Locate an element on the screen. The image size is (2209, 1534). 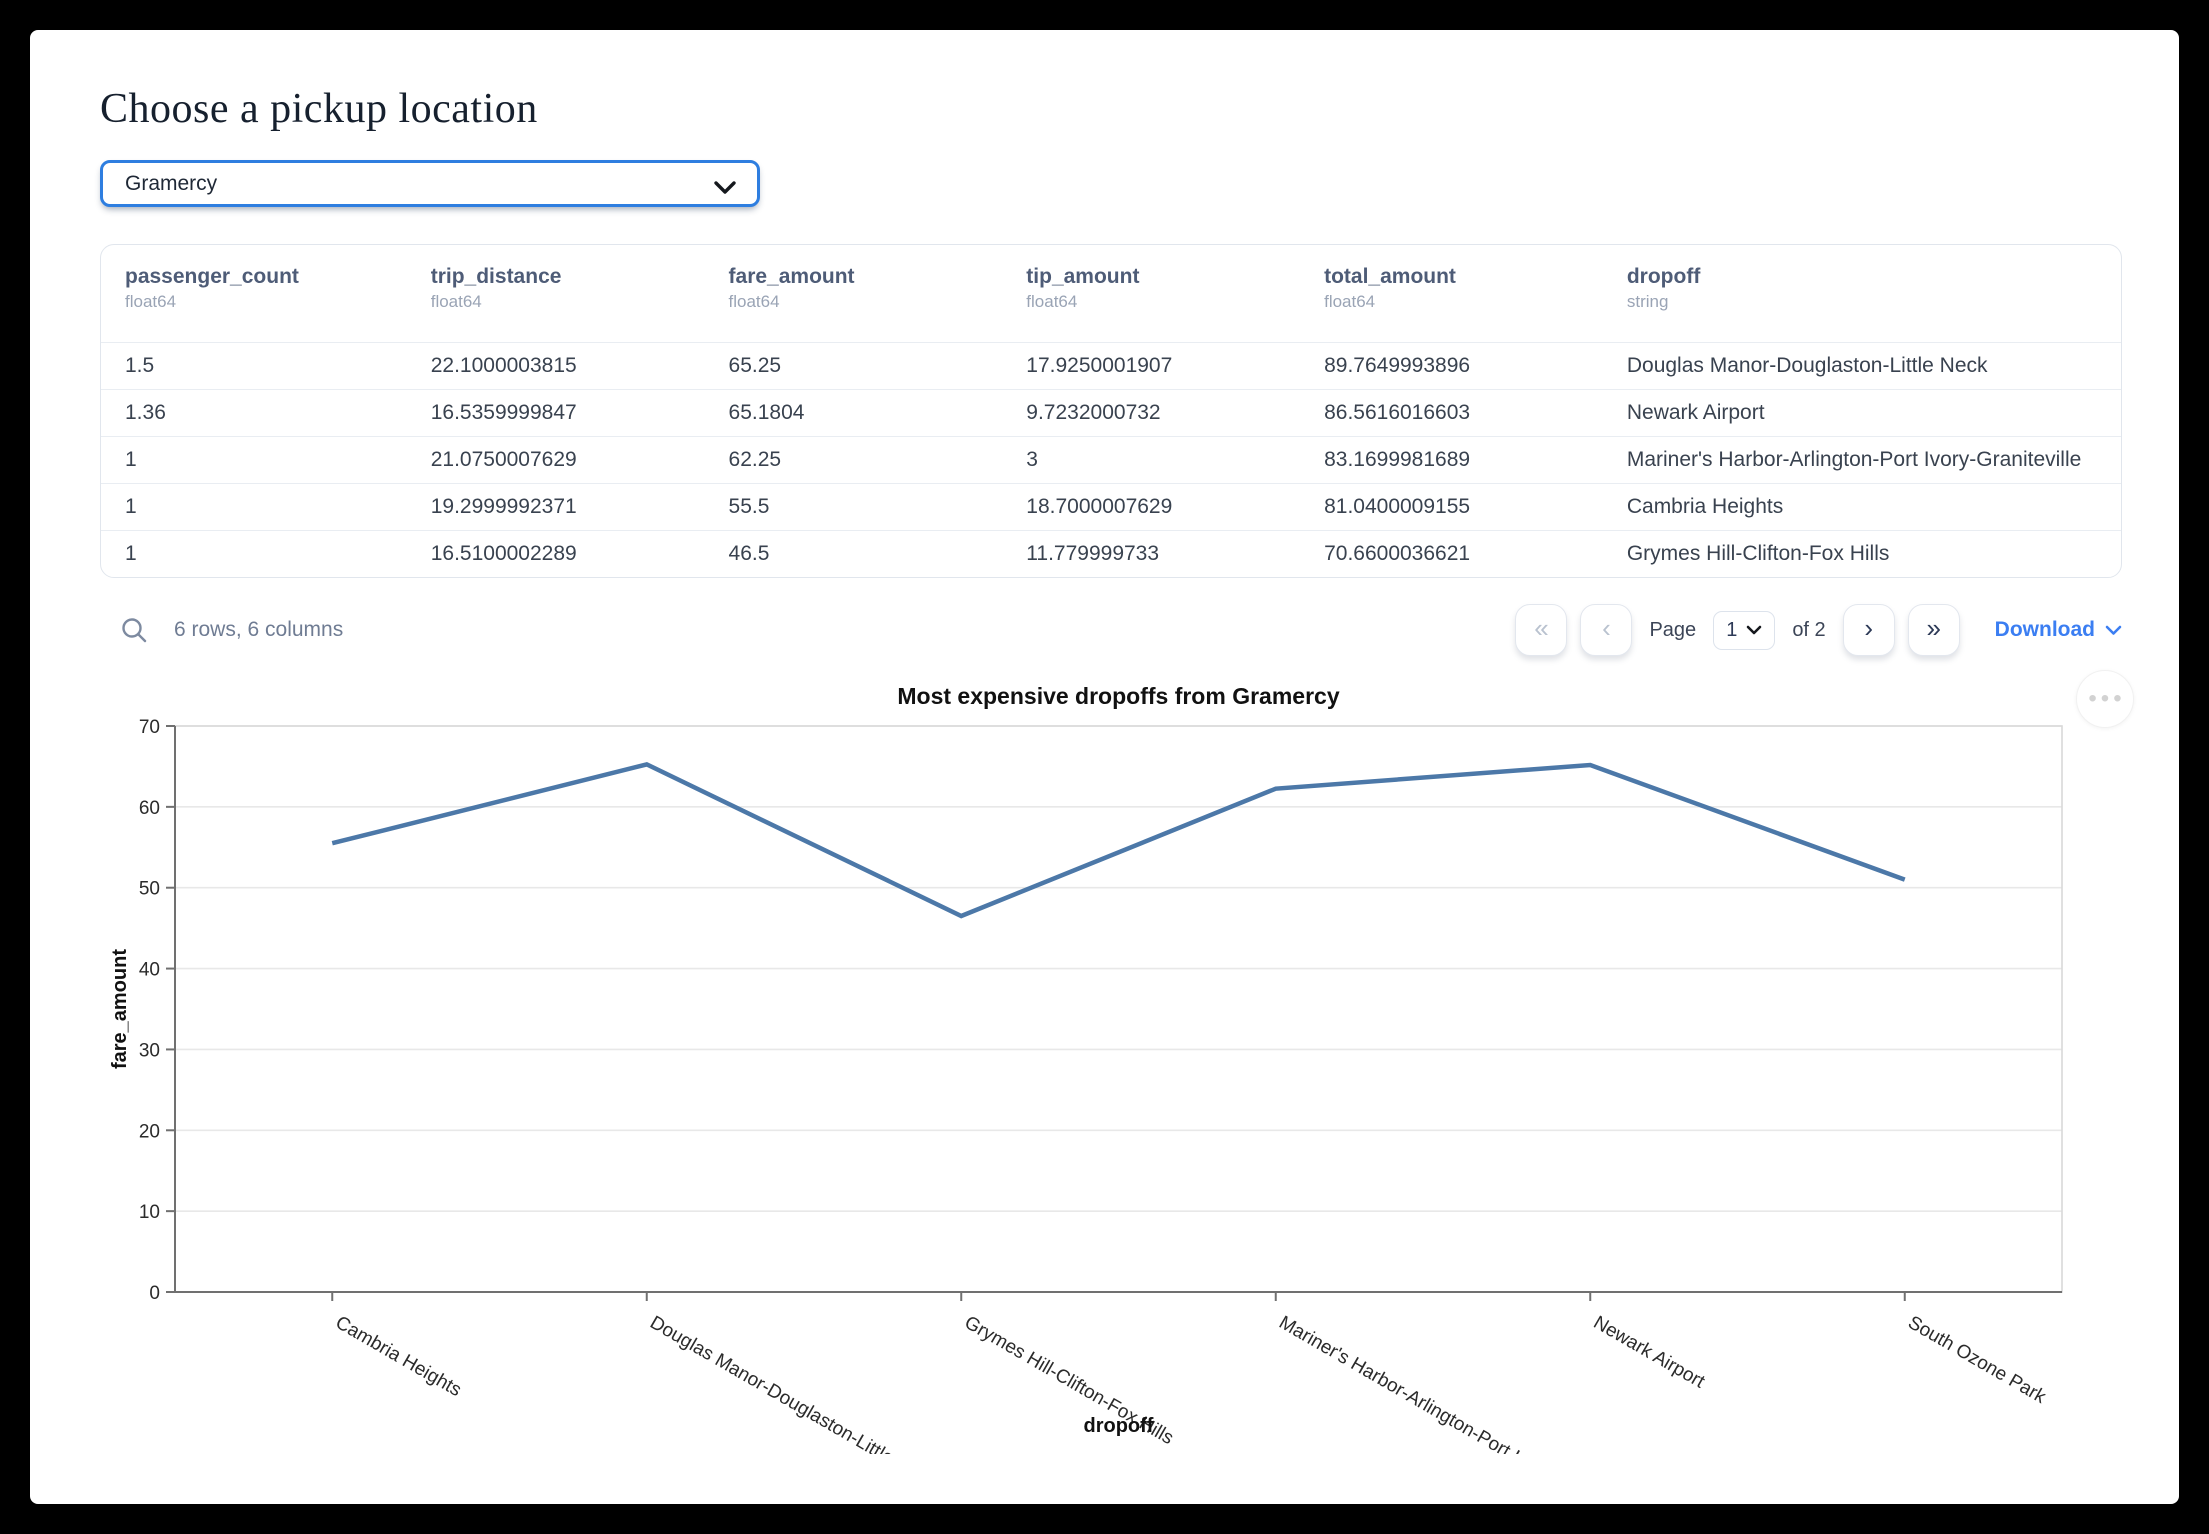
pickup-select-value: Gramercy is located at coordinates (171, 183).